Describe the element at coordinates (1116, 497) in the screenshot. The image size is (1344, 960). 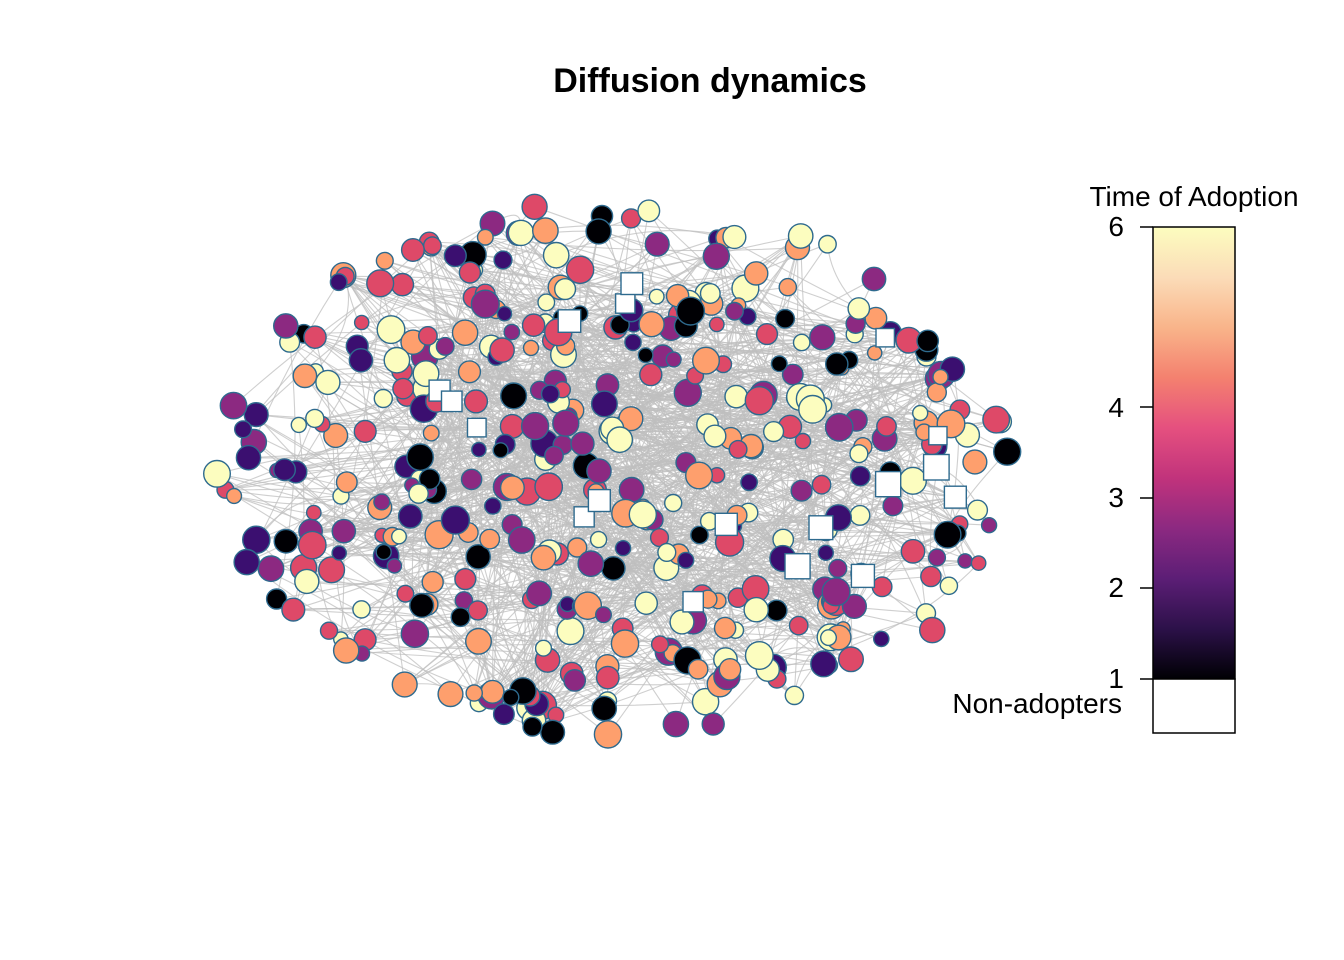
I see `legend-tick-label: 3` at that location.